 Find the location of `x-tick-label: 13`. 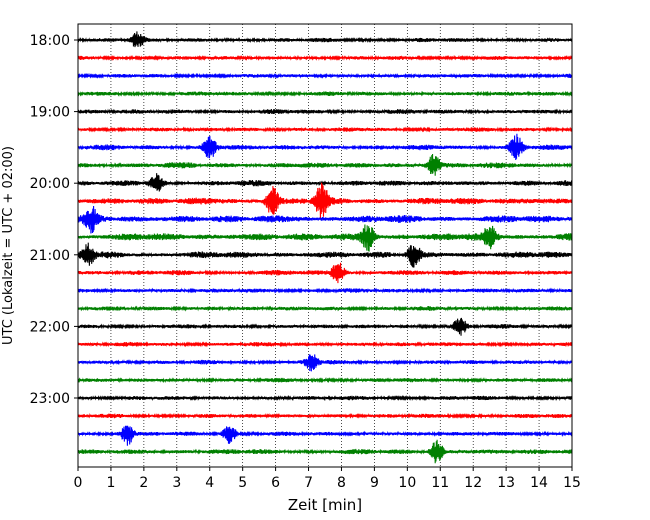

x-tick-label: 13 is located at coordinates (506, 483).